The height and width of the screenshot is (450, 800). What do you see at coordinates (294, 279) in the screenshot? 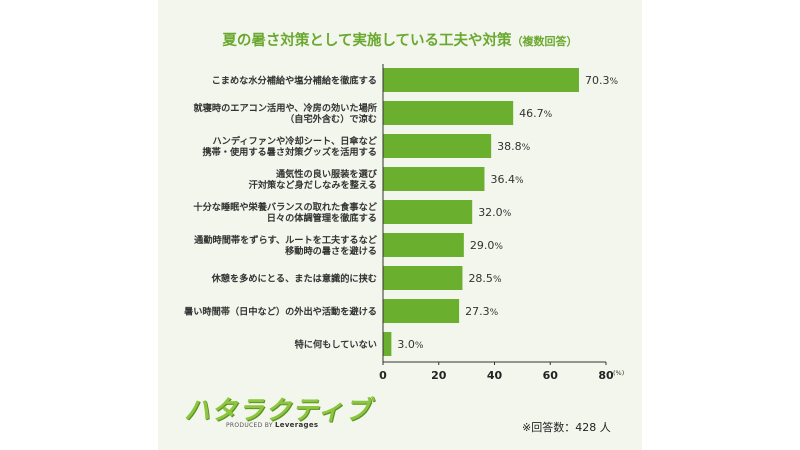
I see `category-label-7: 休憩を多めにとる、または意識的に挟む` at bounding box center [294, 279].